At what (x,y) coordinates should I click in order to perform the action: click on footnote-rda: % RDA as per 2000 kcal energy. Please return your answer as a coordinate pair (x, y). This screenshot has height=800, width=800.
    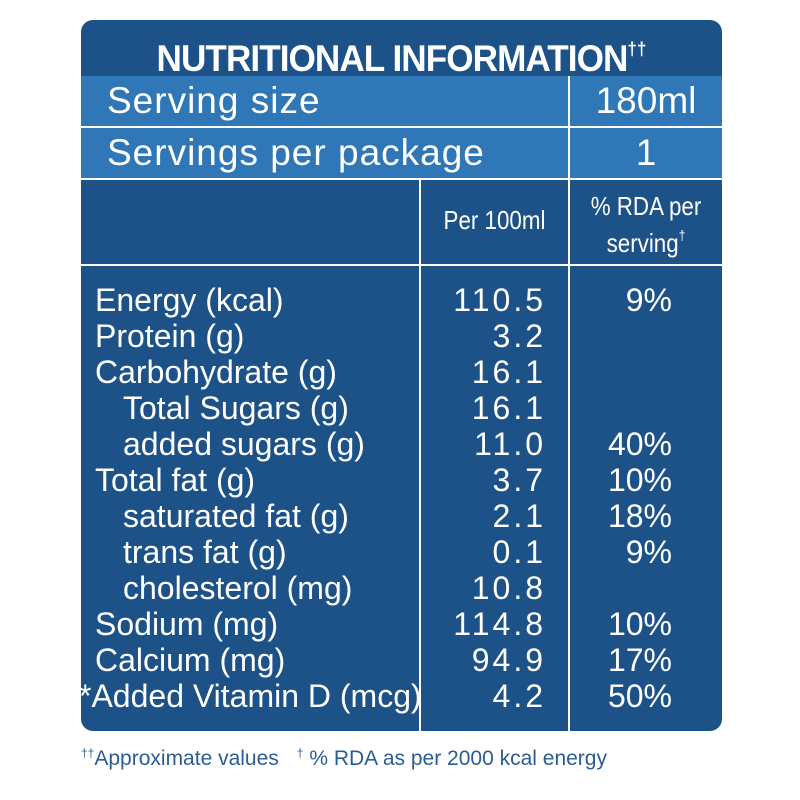
    Looking at the image, I should click on (455, 758).